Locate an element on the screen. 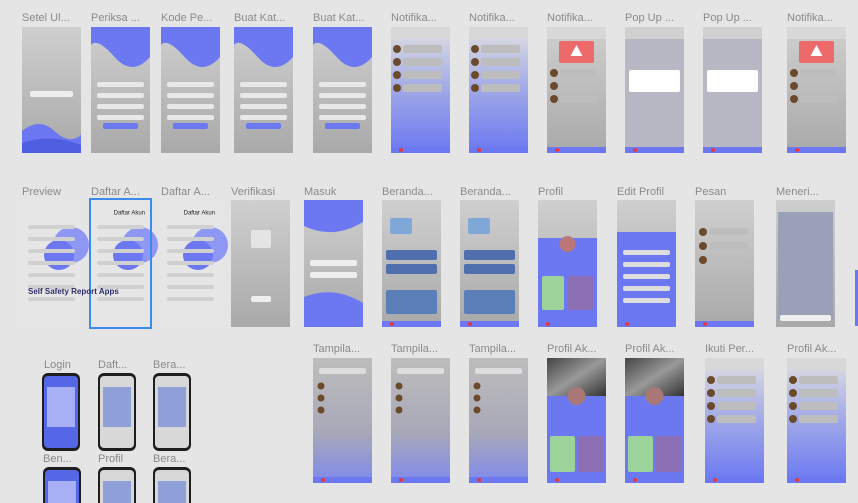 Image resolution: width=858 pixels, height=503 pixels. frame-label: Masuk is located at coordinates (320, 192).